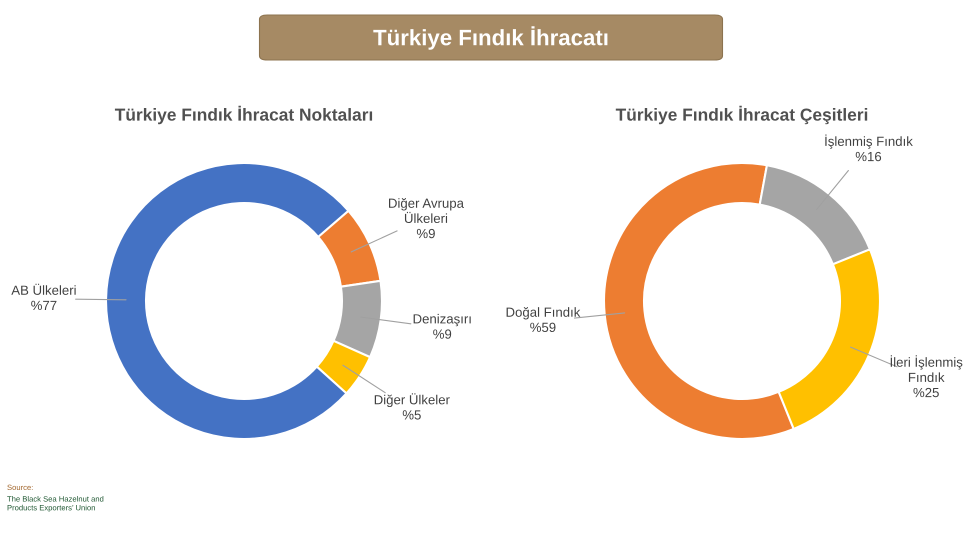 The width and height of the screenshot is (979, 552). I want to click on slice-label: Diğer Ülkeler, so click(412, 400).